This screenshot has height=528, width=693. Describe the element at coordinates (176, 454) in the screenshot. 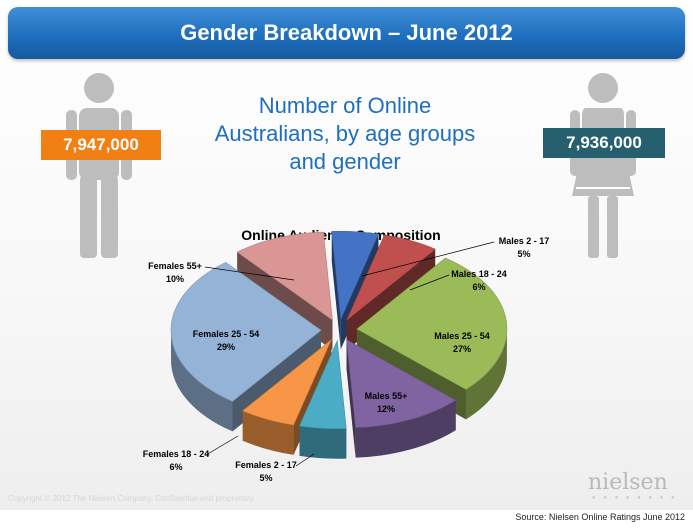

I see `slice-label-females-18-24: Females 18 - 24` at that location.